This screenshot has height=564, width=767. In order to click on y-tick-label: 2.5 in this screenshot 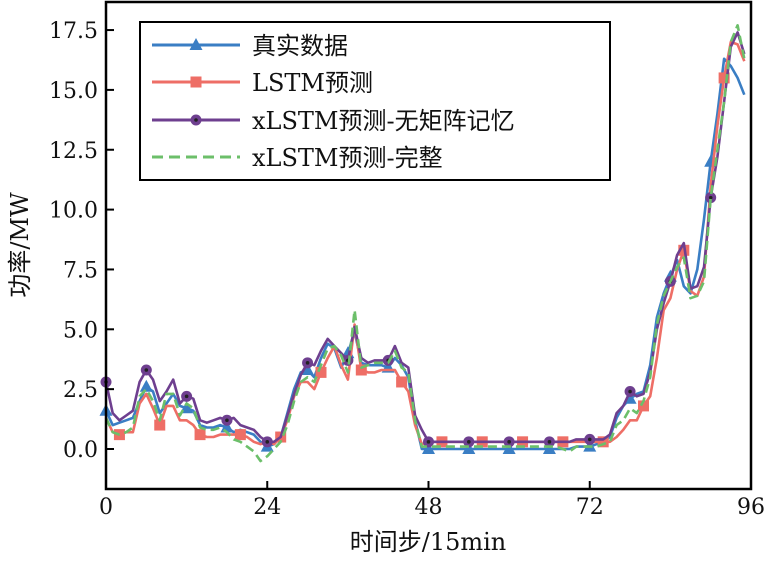, I will do `click(80, 390)`.